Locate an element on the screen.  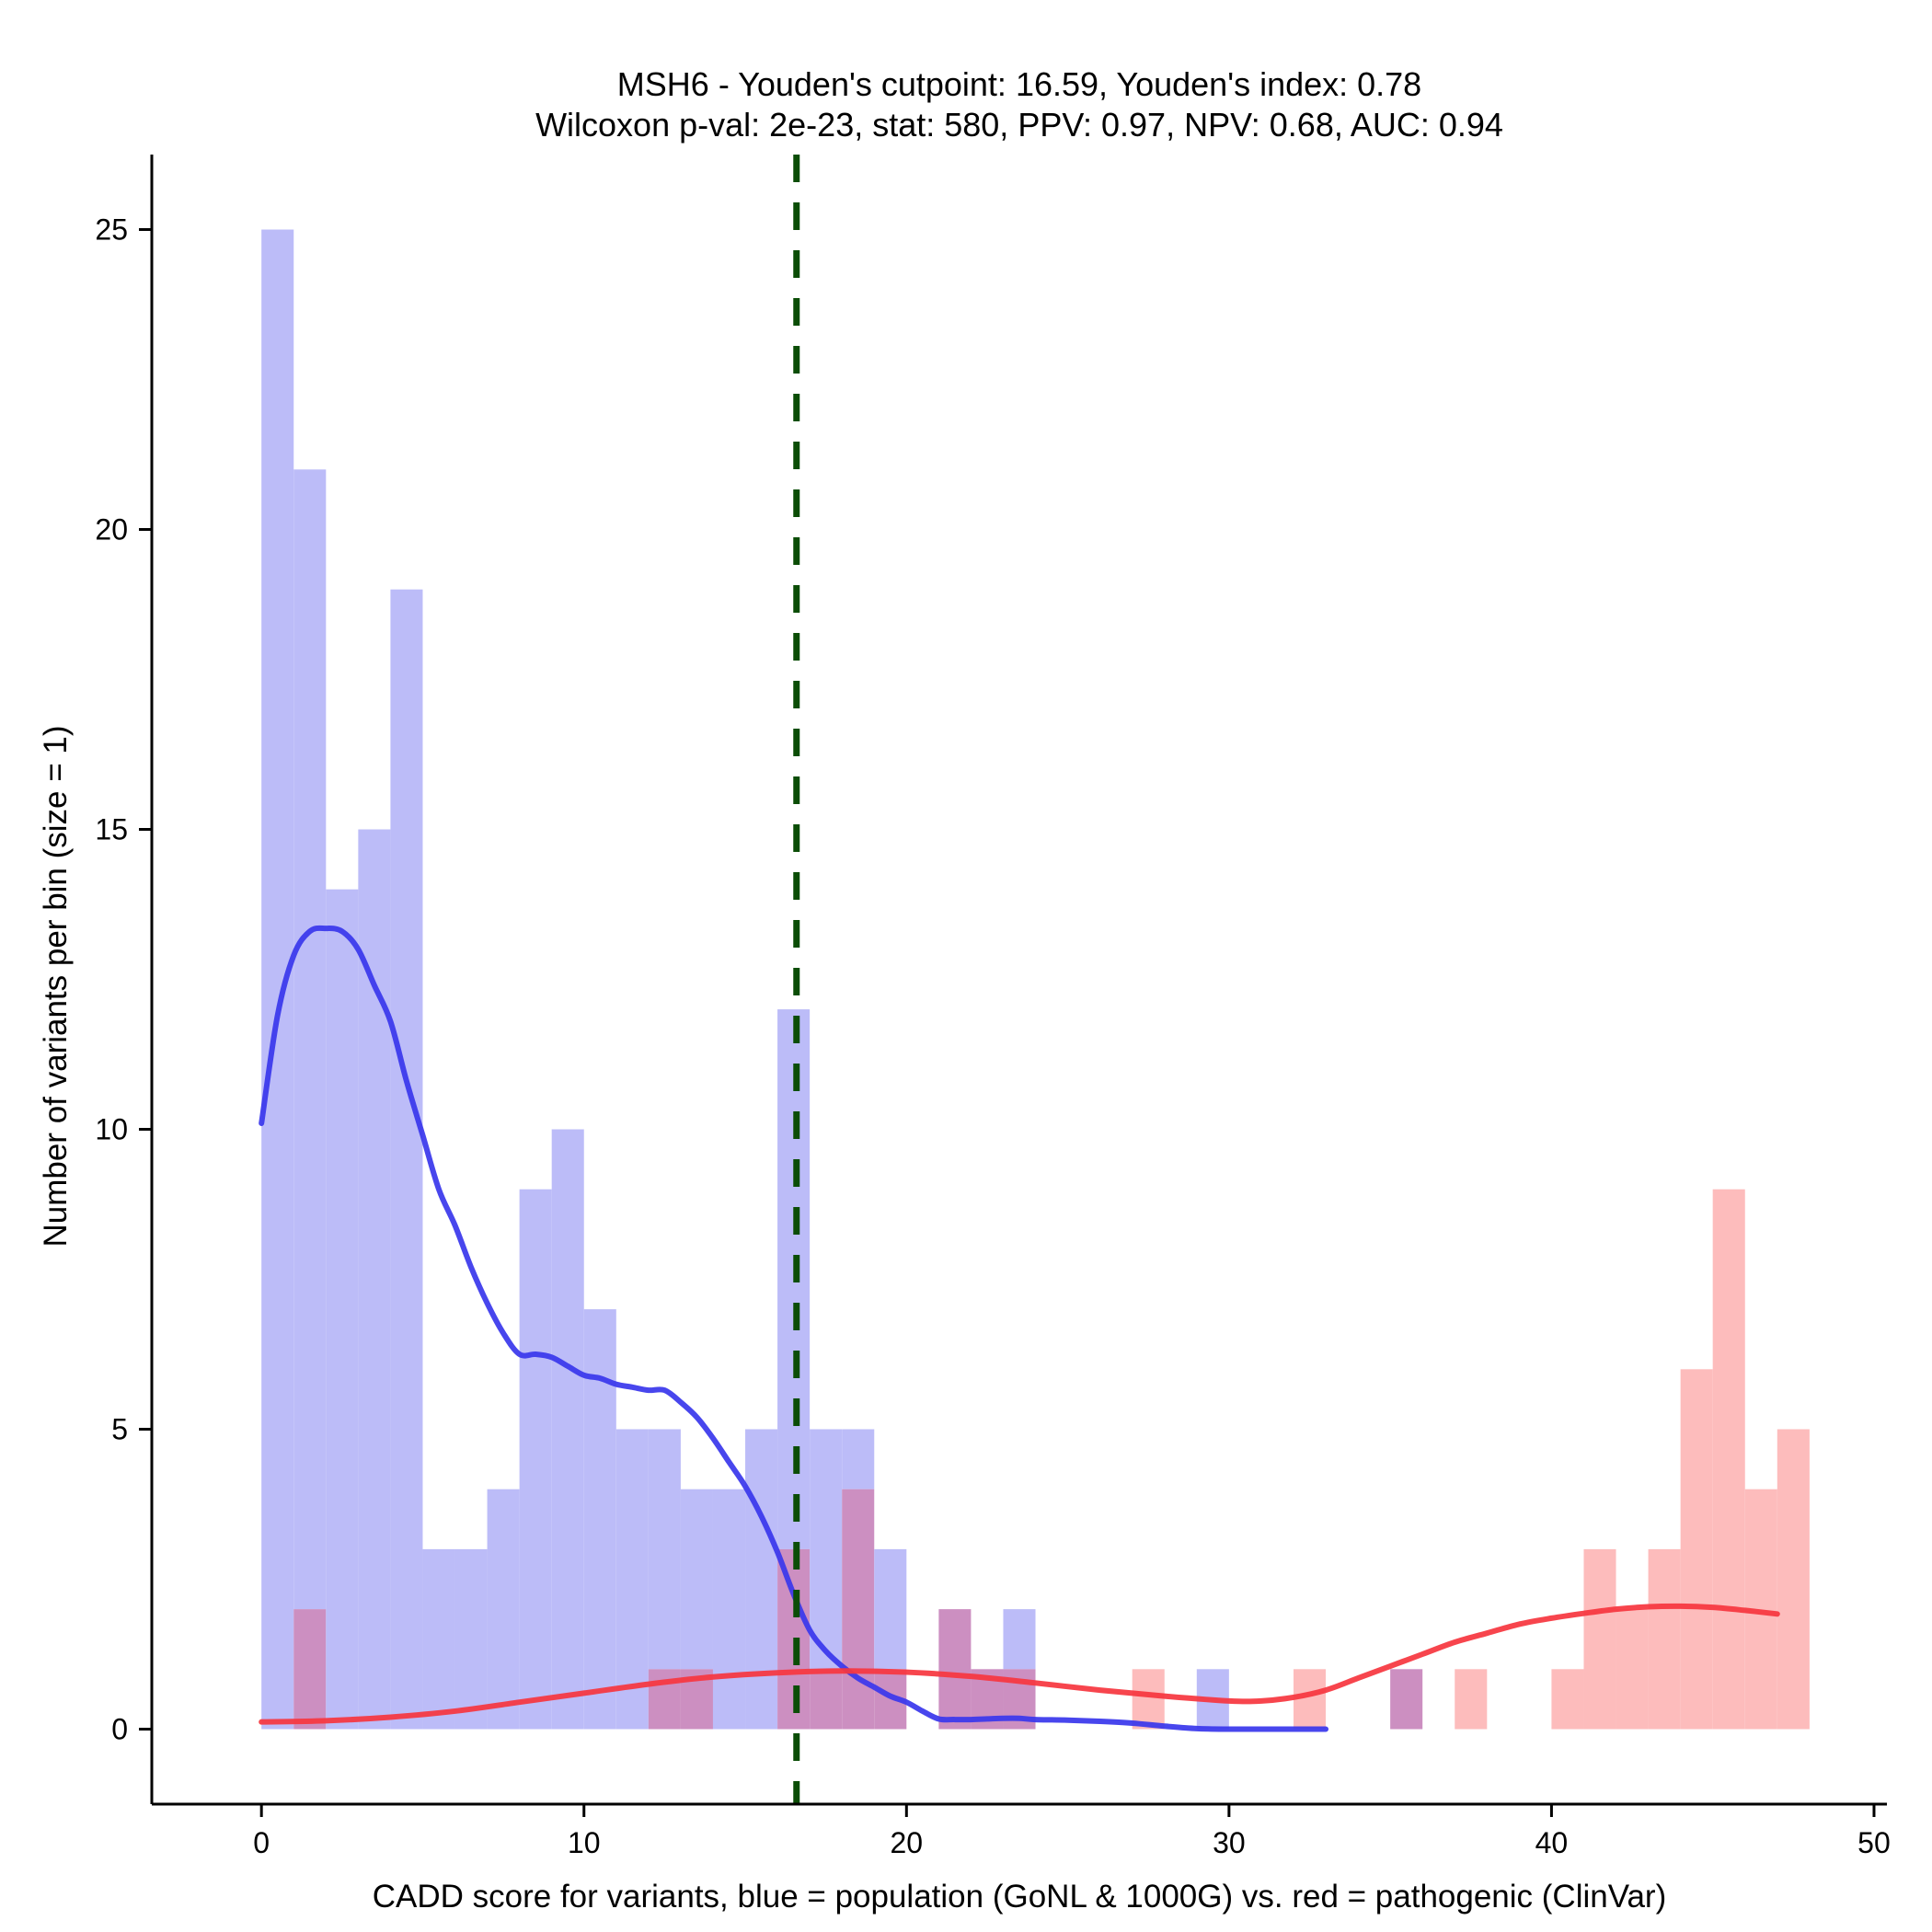
x-tick-label: 10 is located at coordinates (584, 1842).